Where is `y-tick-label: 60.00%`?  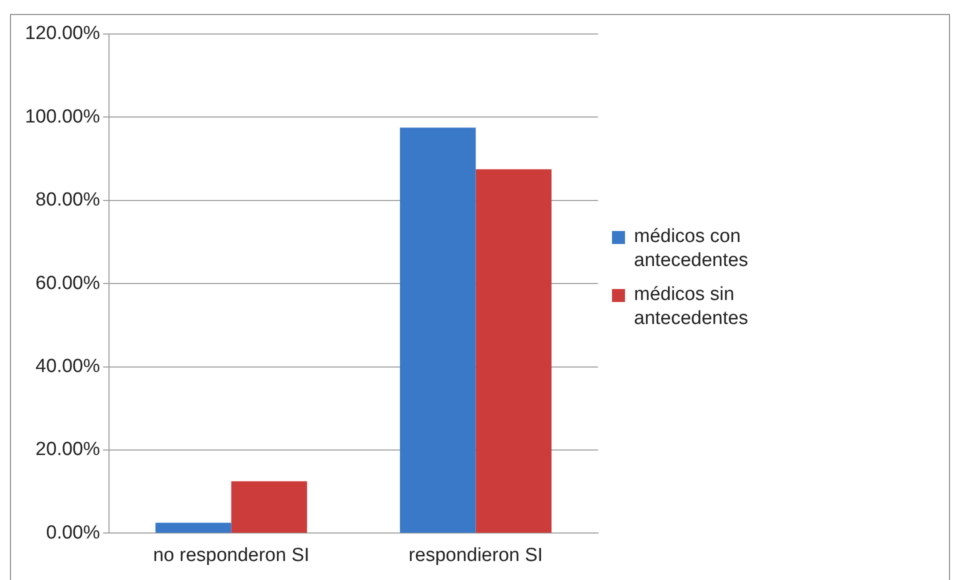
y-tick-label: 60.00% is located at coordinates (68, 283).